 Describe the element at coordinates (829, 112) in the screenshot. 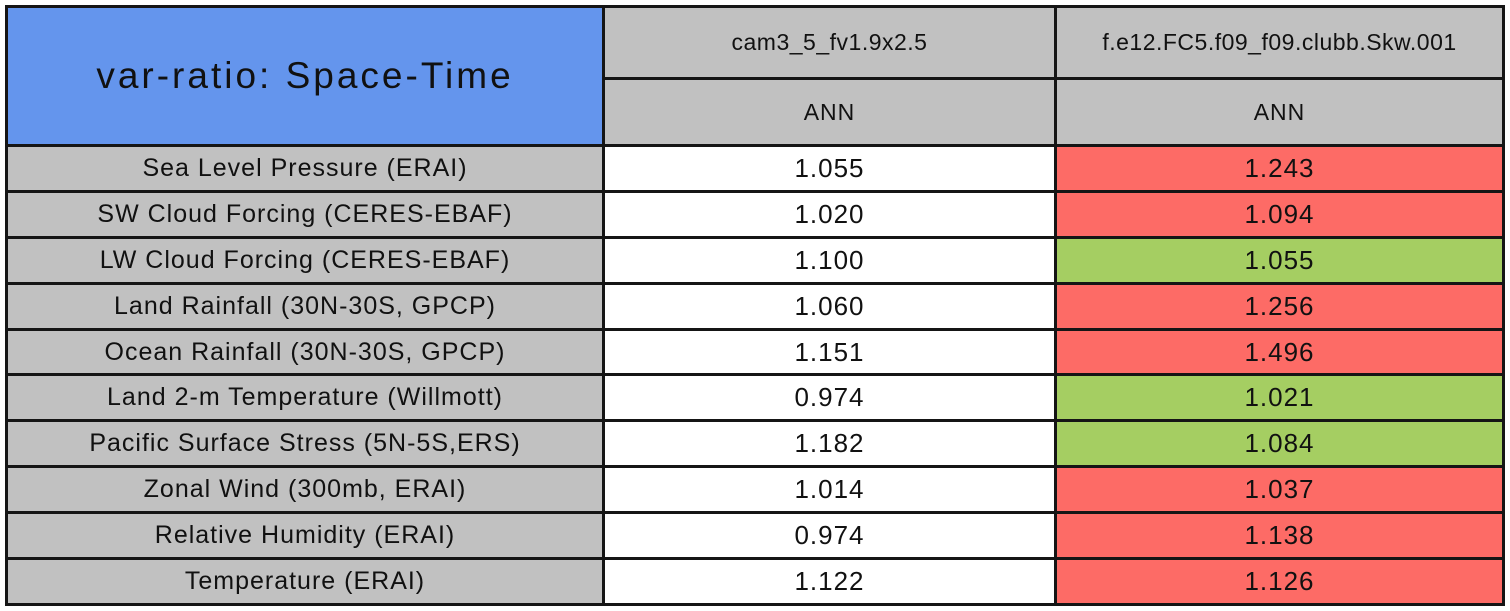

I see `column-subheader-baseline-season: ANN` at that location.